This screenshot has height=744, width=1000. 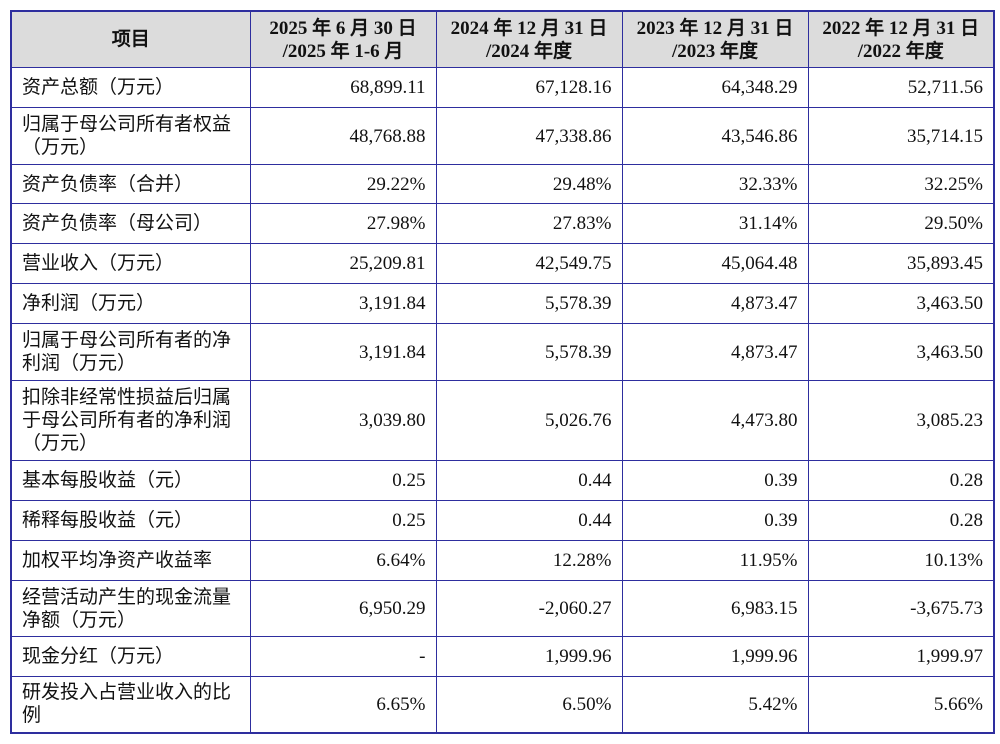 What do you see at coordinates (130, 87) in the screenshot?
I see `row-label: 资产总额（万元）` at bounding box center [130, 87].